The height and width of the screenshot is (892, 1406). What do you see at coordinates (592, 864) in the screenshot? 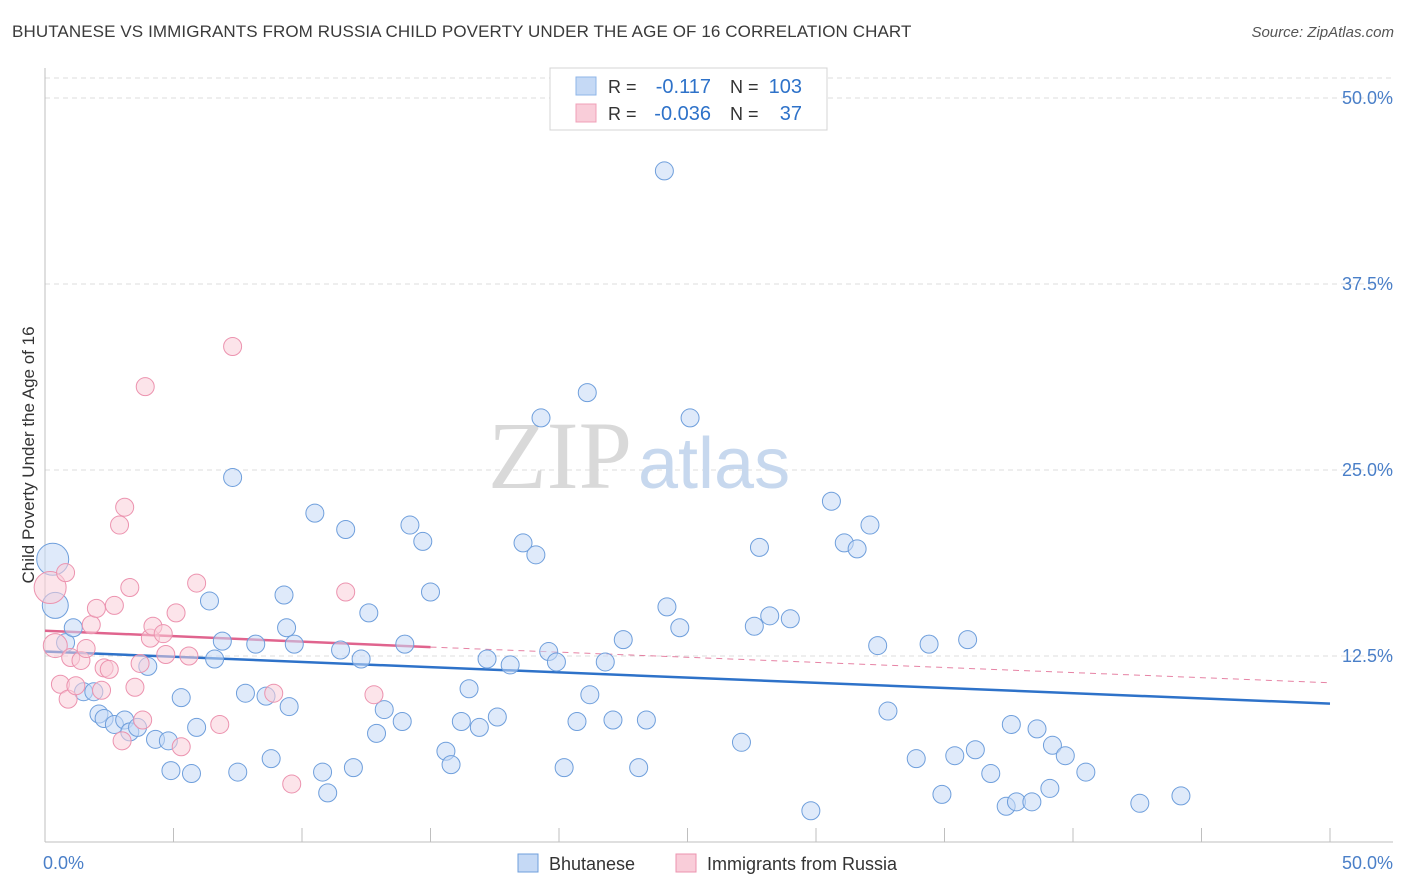
I see `legend-label-bhutanese: Bhutanese` at bounding box center [592, 864].